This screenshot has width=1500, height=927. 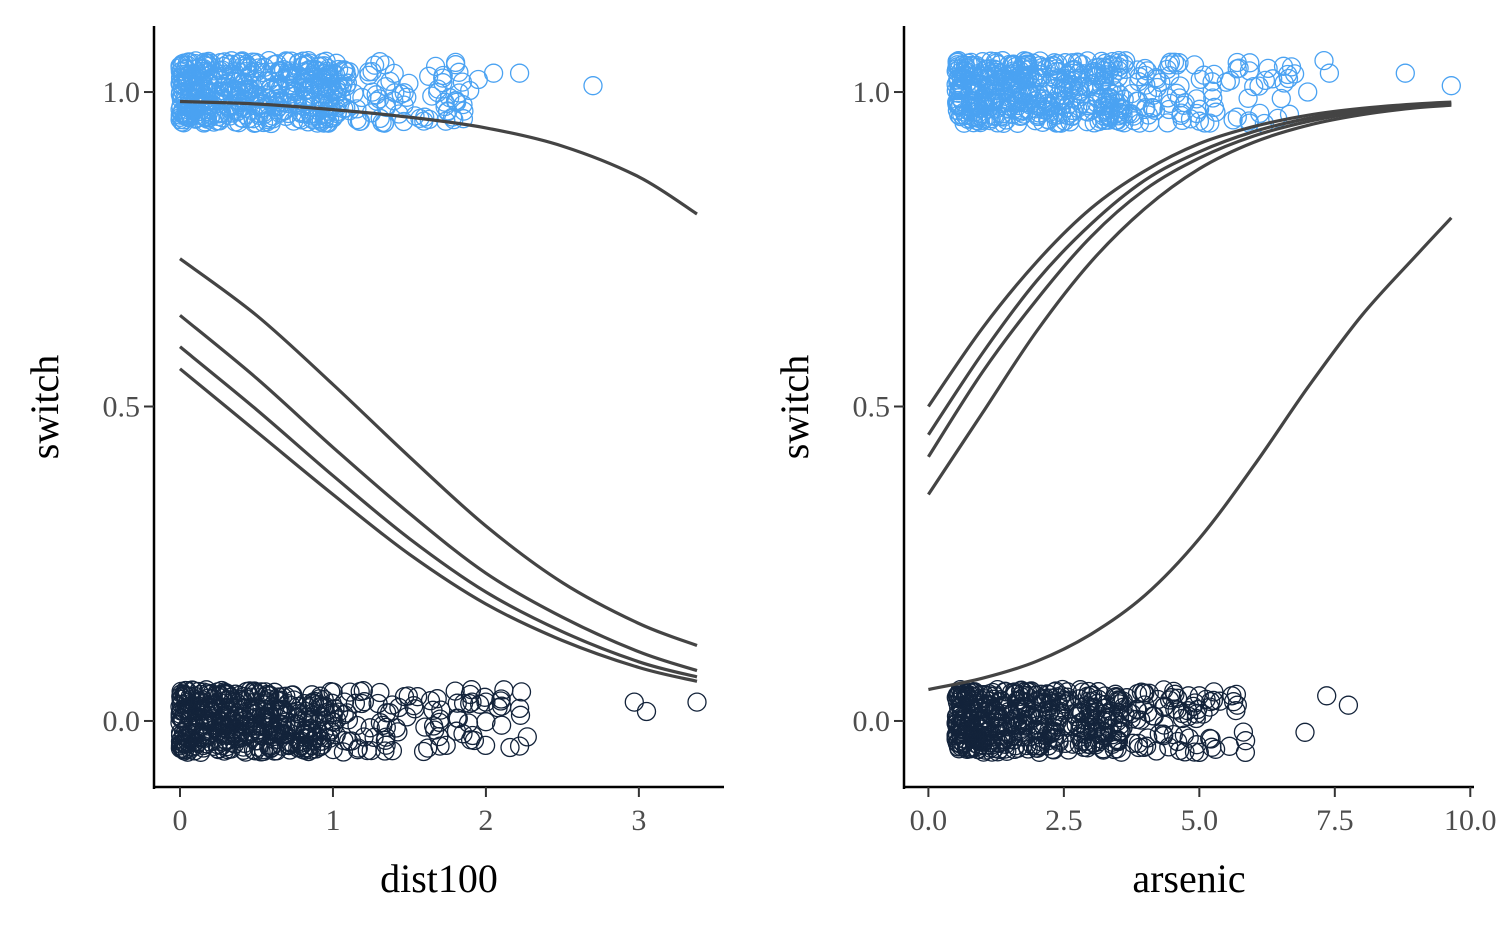 I want to click on x-axis-title: arsenic, so click(x=1188, y=878).